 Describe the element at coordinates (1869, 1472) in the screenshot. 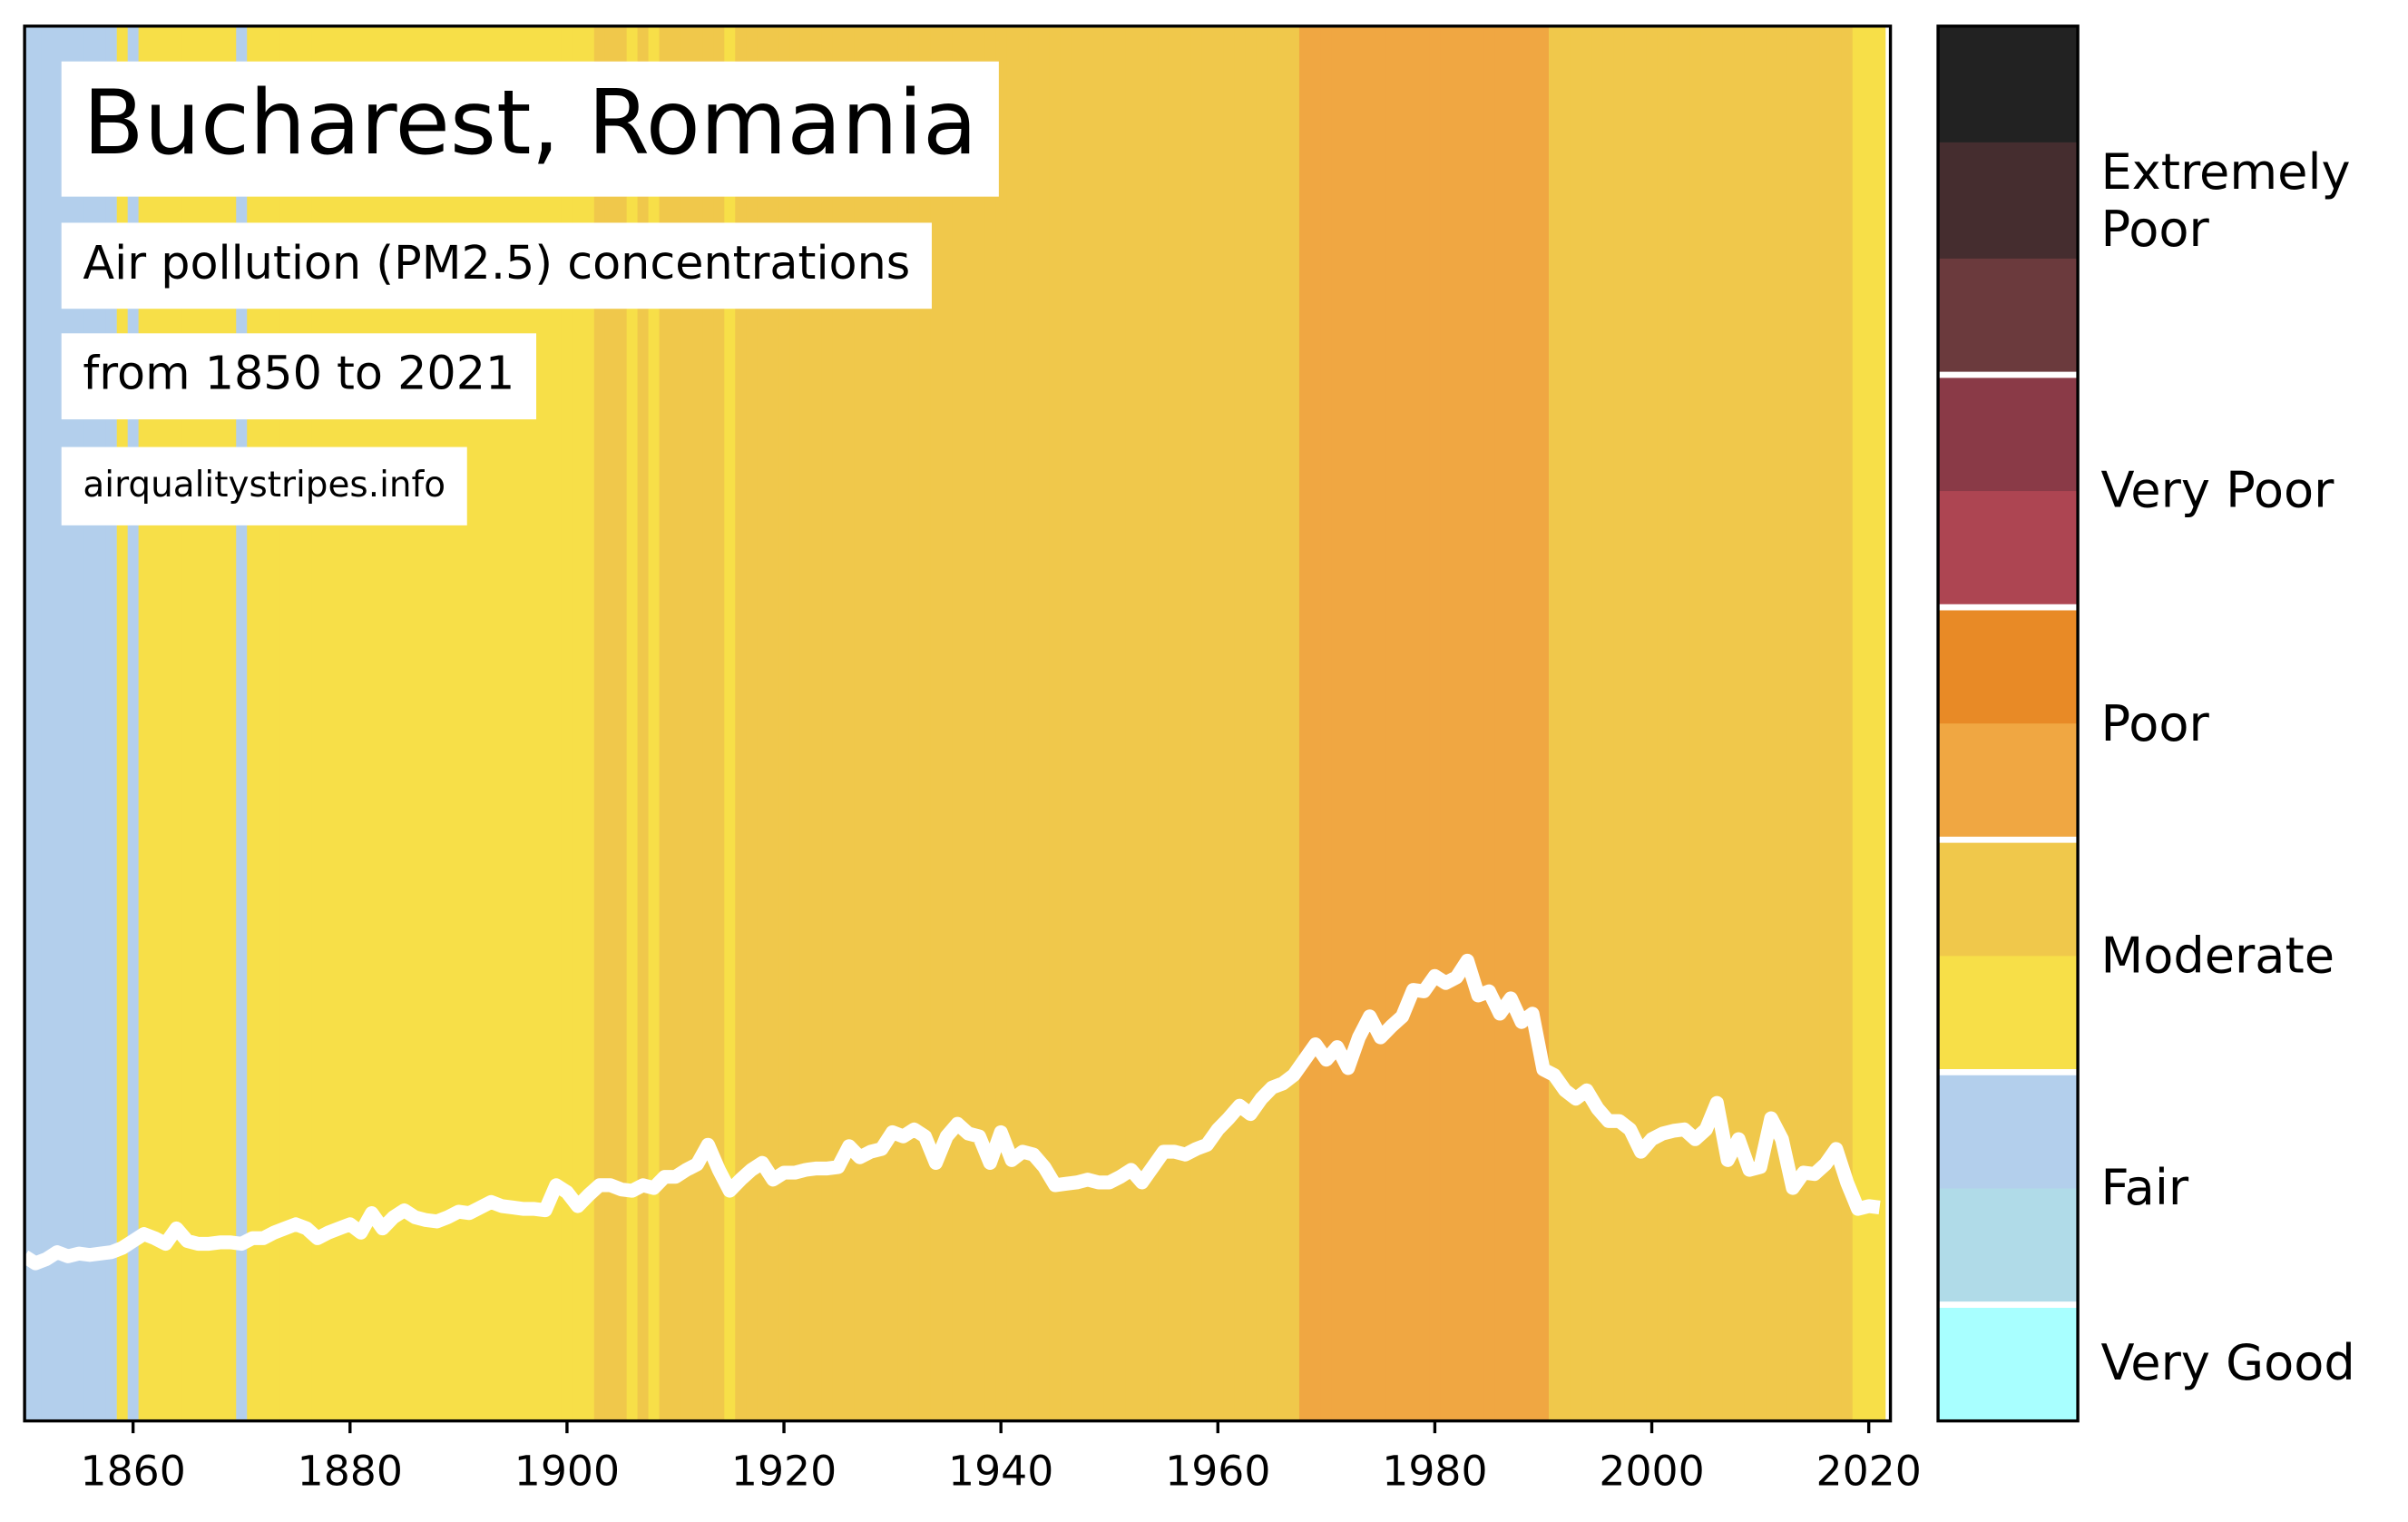

I see `x-tick-label: 2020` at that location.